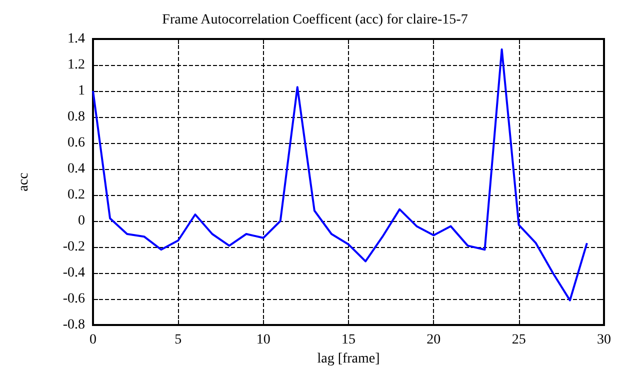 This screenshot has width=630, height=387. I want to click on x-tick-label: 30, so click(604, 340).